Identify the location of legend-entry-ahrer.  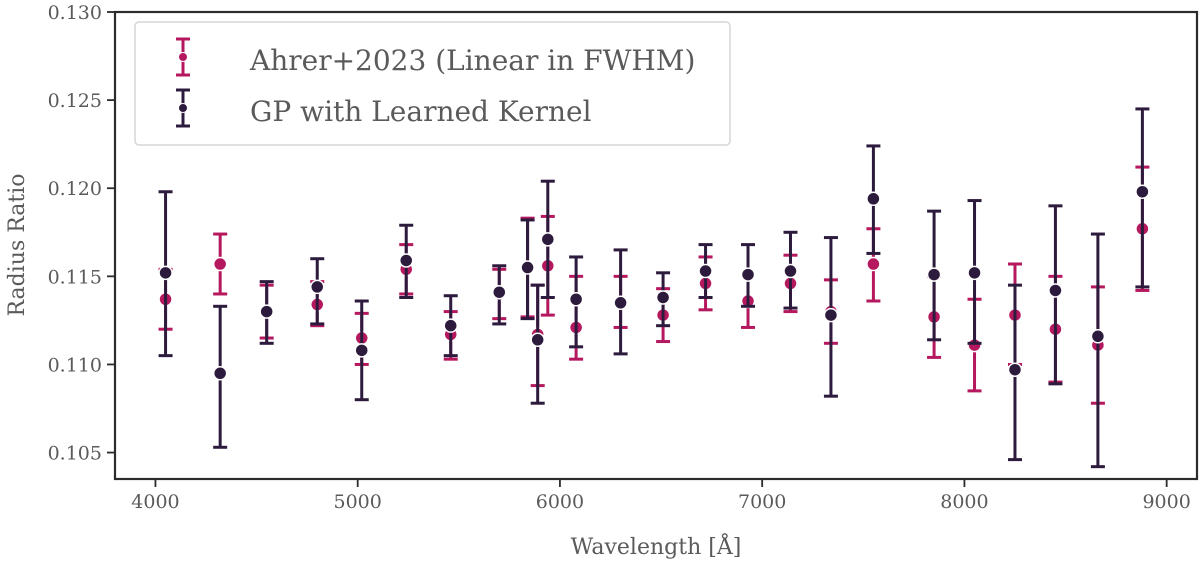
(183, 57).